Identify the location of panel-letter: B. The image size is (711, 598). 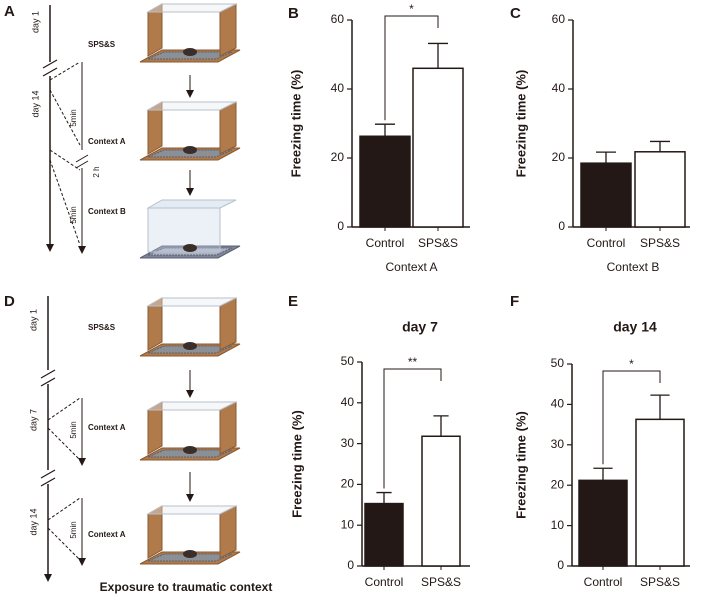
(293, 13).